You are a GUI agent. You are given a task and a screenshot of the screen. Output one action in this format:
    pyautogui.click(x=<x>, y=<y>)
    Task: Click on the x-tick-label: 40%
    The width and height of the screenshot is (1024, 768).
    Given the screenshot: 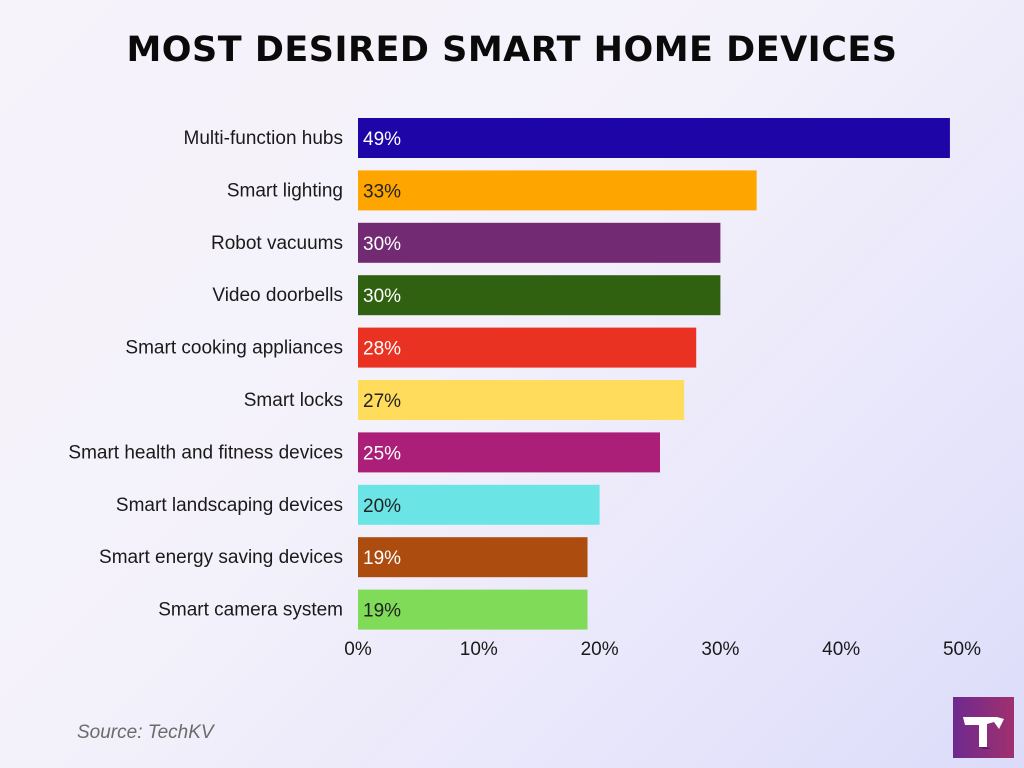 What is the action you would take?
    pyautogui.click(x=841, y=649)
    